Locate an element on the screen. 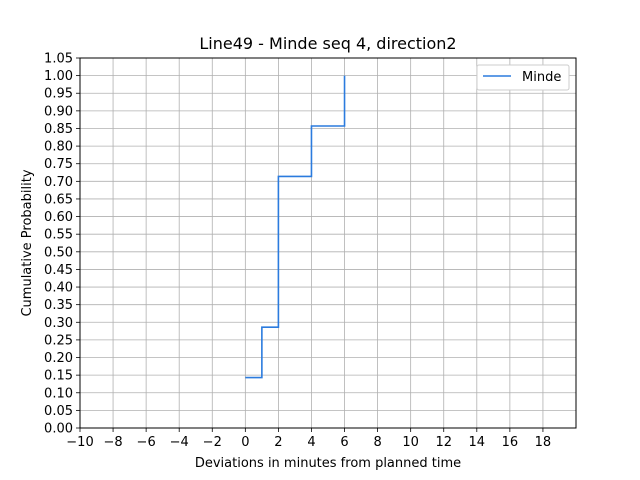 The width and height of the screenshot is (640, 480). x-tick-label: 16 is located at coordinates (510, 442).